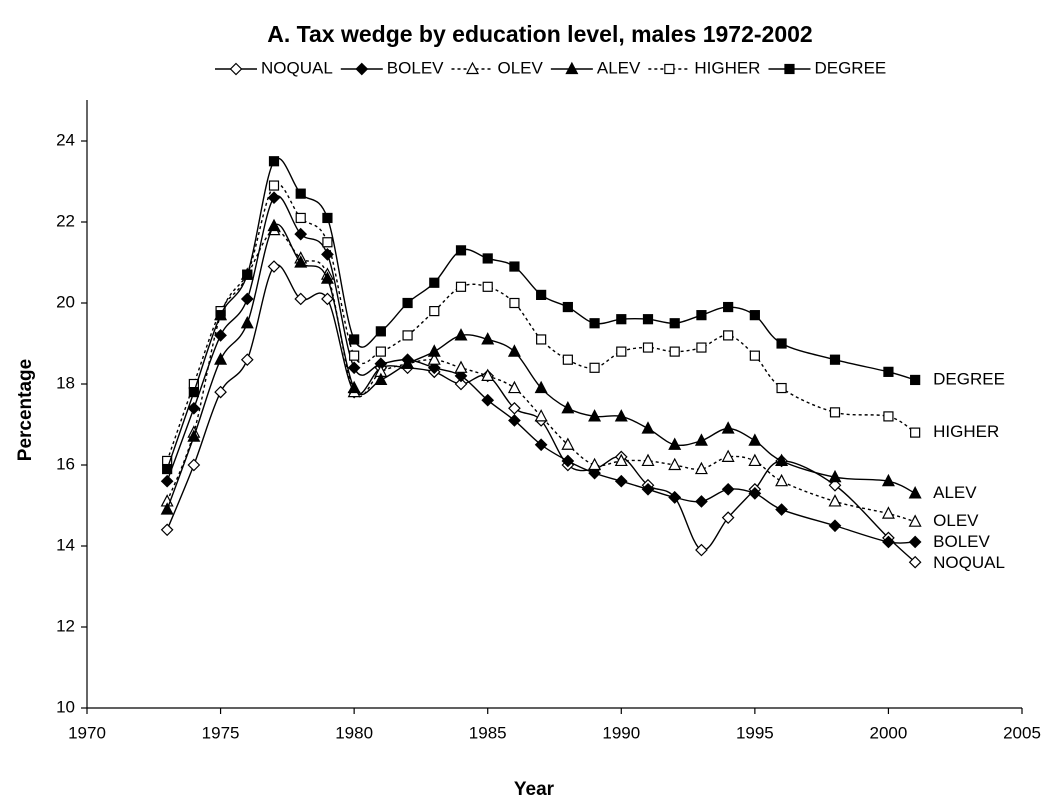  Describe the element at coordinates (1022, 732) in the screenshot. I see `x-tick-label: 2005` at that location.